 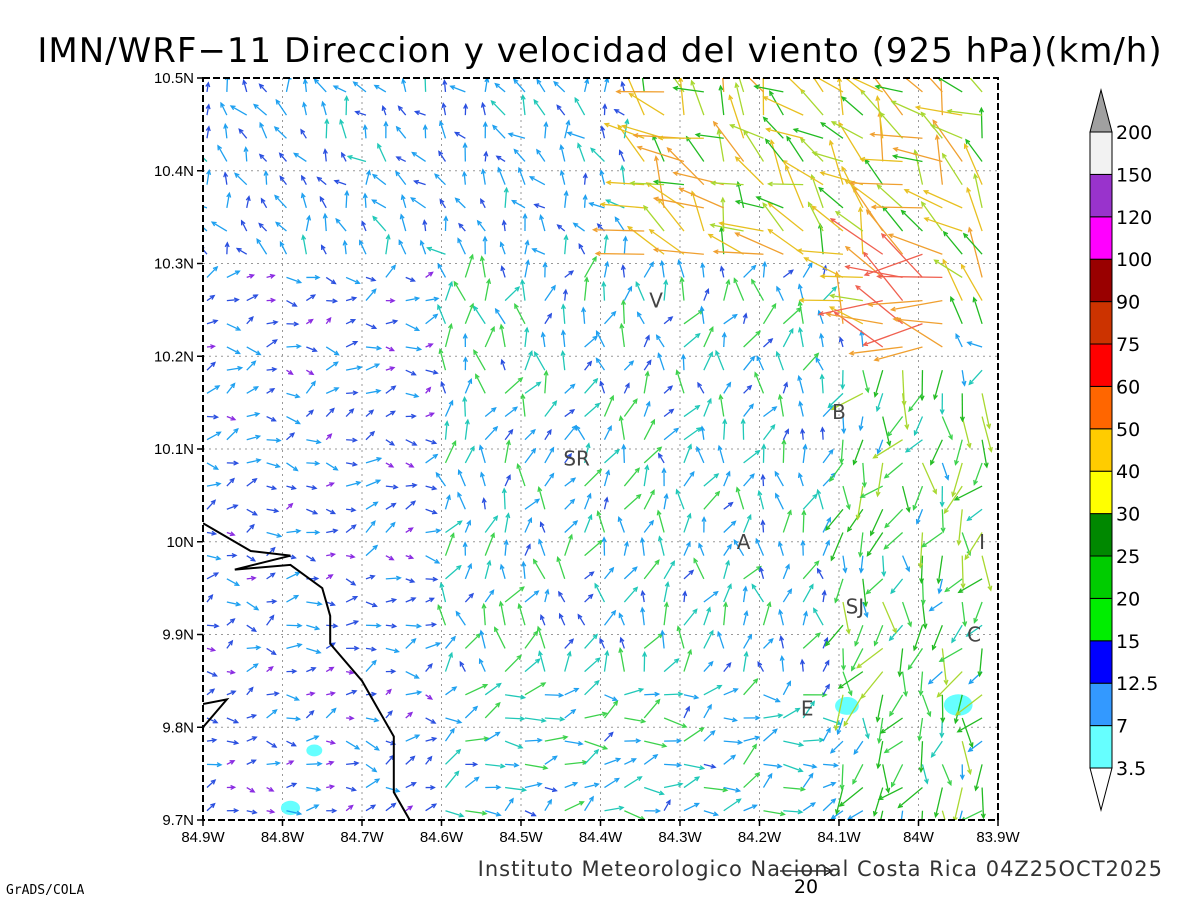 What do you see at coordinates (601, 837) in the screenshot?
I see `x-tick-label: 84.4W` at bounding box center [601, 837].